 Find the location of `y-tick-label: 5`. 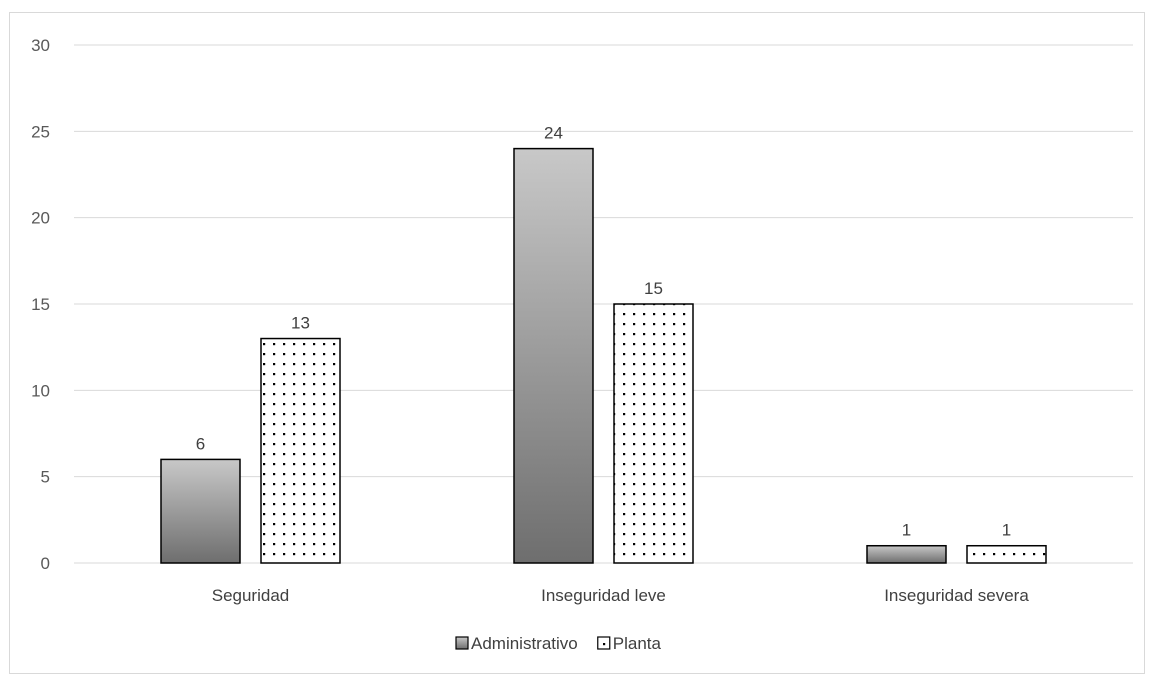

y-tick-label: 5 is located at coordinates (45, 477).